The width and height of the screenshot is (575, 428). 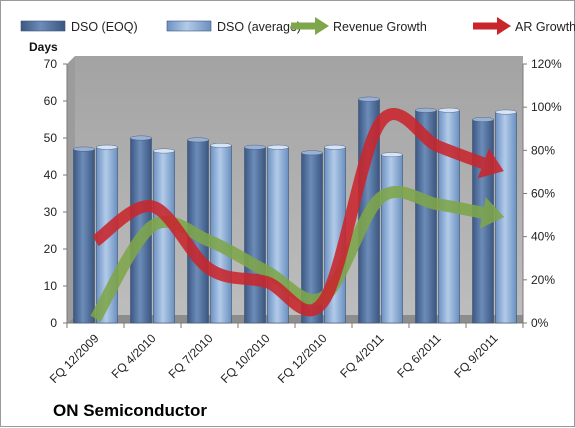 I want to click on y-left-tick-label: 20, so click(x=51, y=249).